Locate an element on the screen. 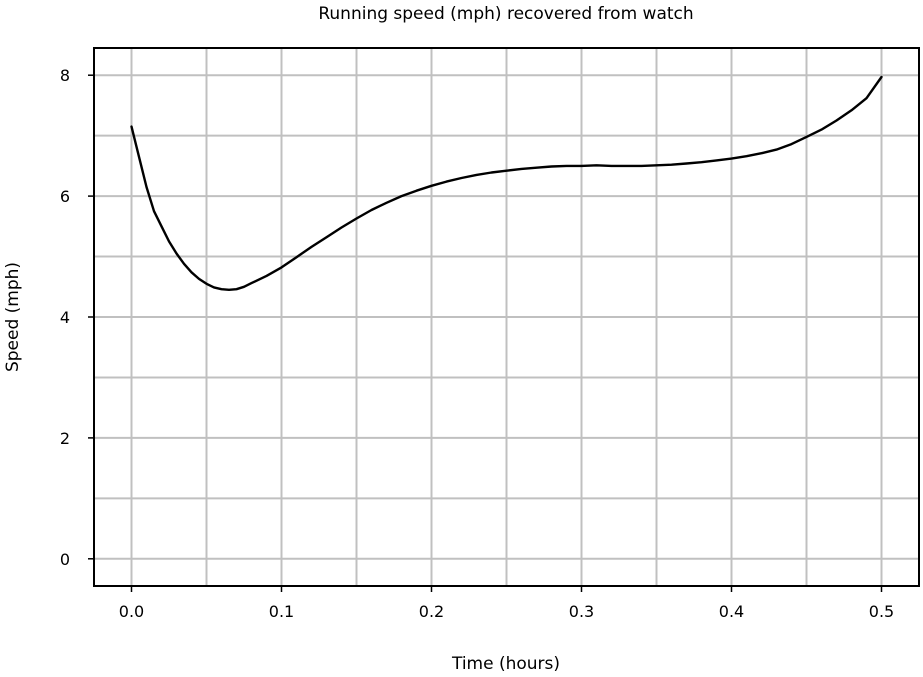  x-tick-label: 0.1 is located at coordinates (281, 611).